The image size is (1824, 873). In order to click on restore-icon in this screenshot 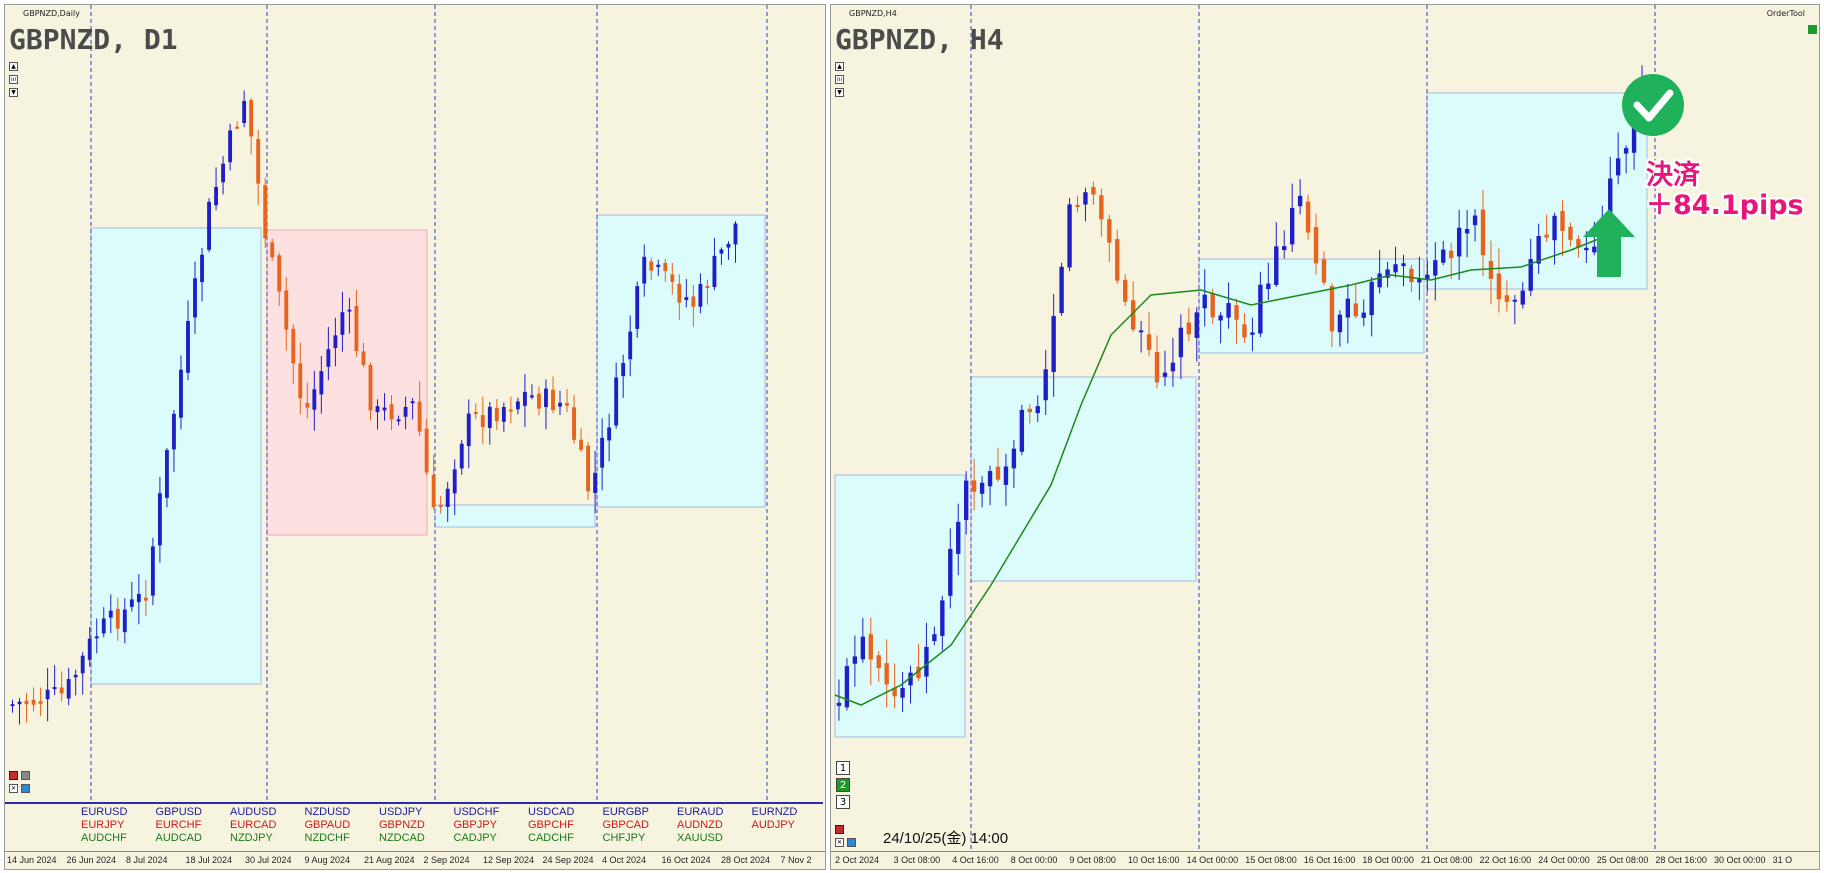, I will do `click(25, 775)`.